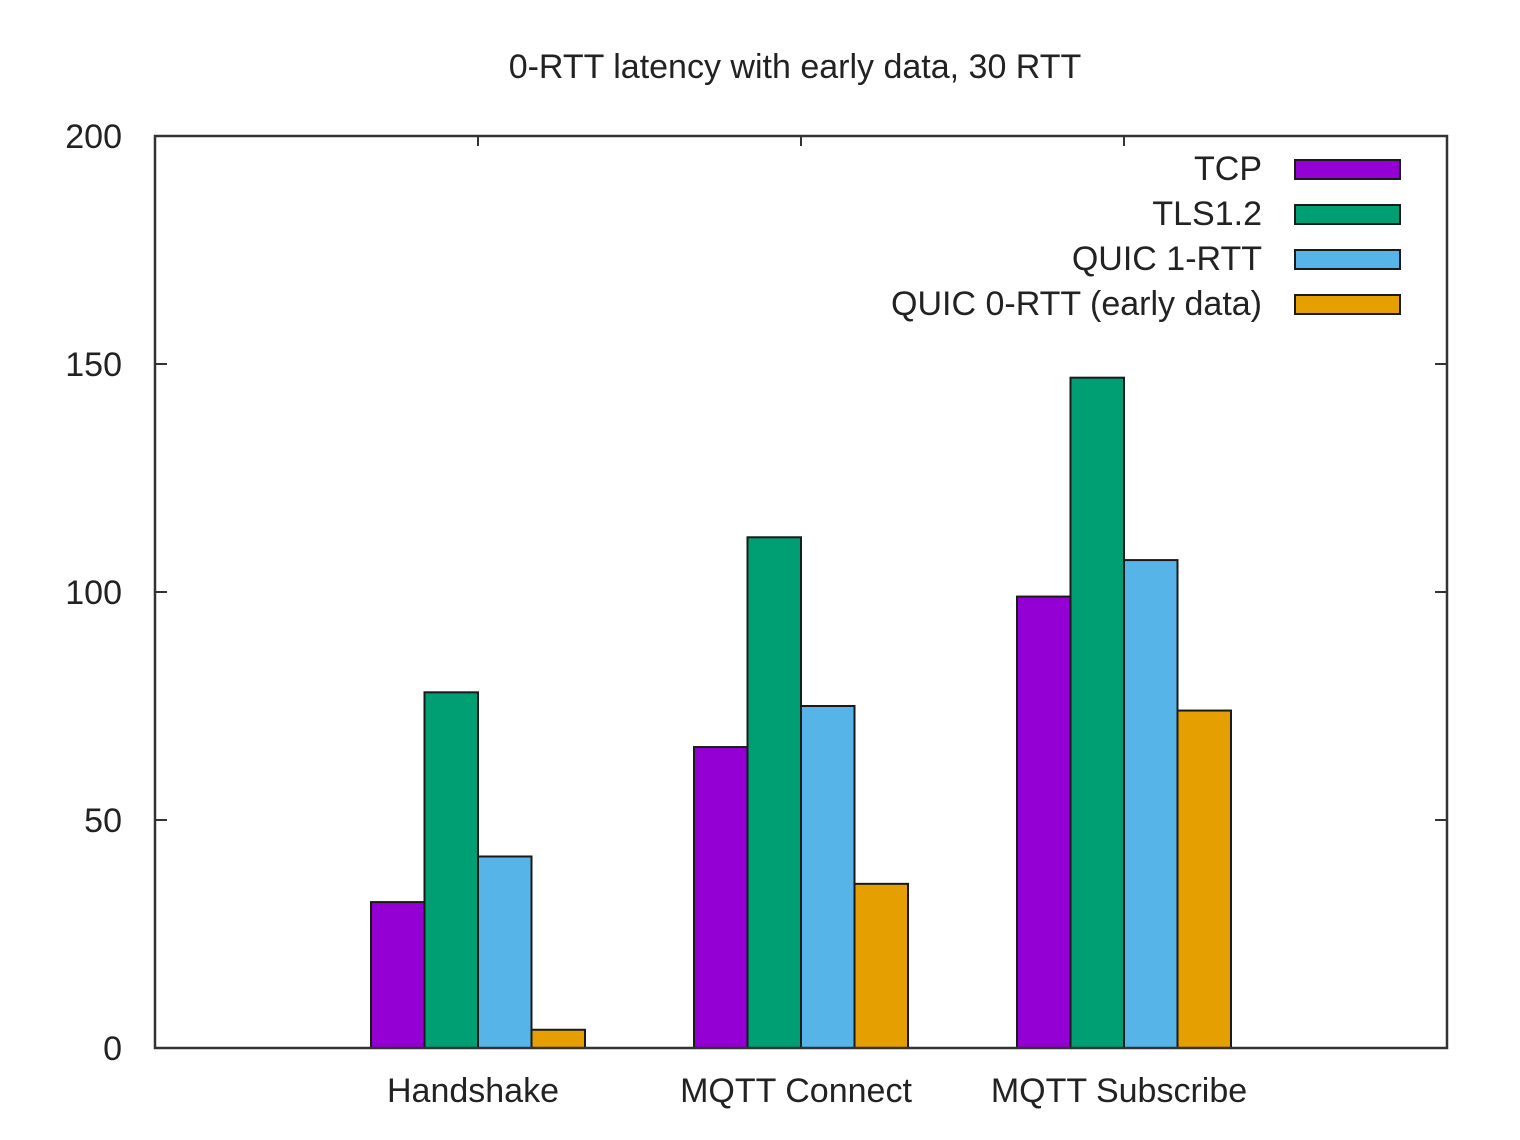 This screenshot has height=1140, width=1520. I want to click on legend-label: TLS1.2, so click(1207, 214).